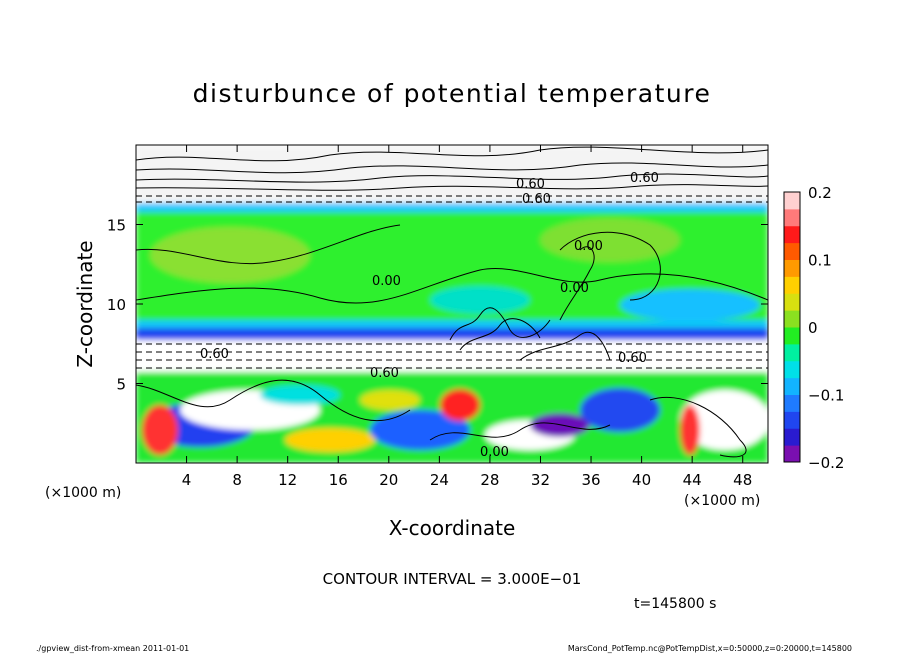 The image size is (904, 654). What do you see at coordinates (85, 303) in the screenshot?
I see `y-axis-label: Z-coordinate` at bounding box center [85, 303].